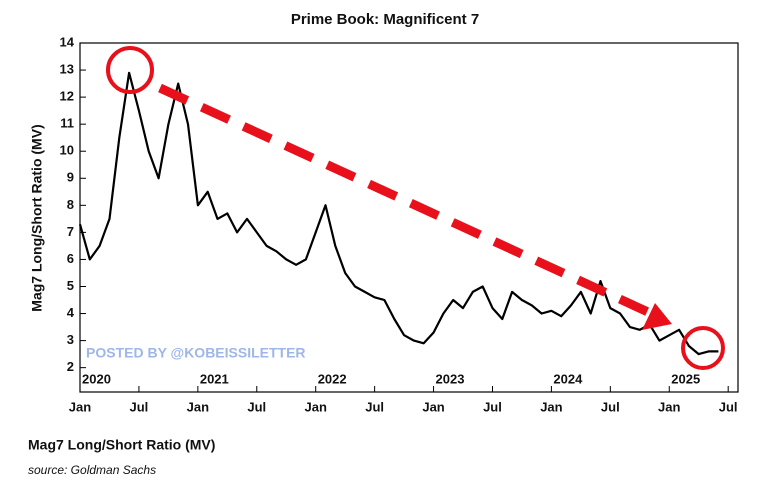 This screenshot has height=490, width=769. What do you see at coordinates (121, 445) in the screenshot?
I see `footer-title: Mag7 Long/Short Ratio (MV)` at bounding box center [121, 445].